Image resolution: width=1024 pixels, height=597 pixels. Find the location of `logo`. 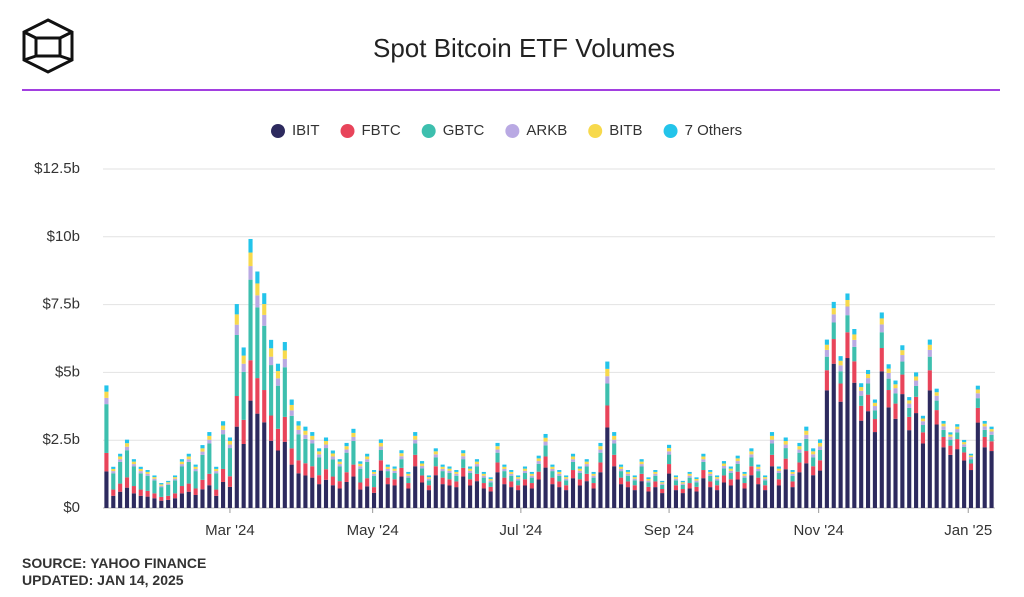

logo is located at coordinates (48, 46).